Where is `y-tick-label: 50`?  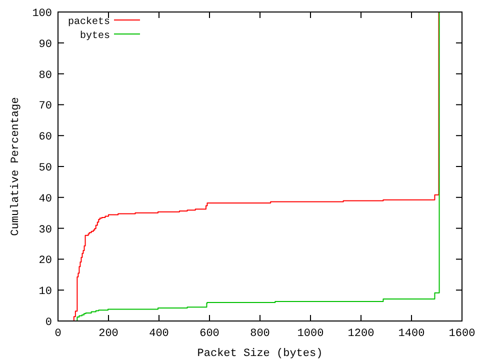 y-tick-label: 50 is located at coordinates (45, 168).